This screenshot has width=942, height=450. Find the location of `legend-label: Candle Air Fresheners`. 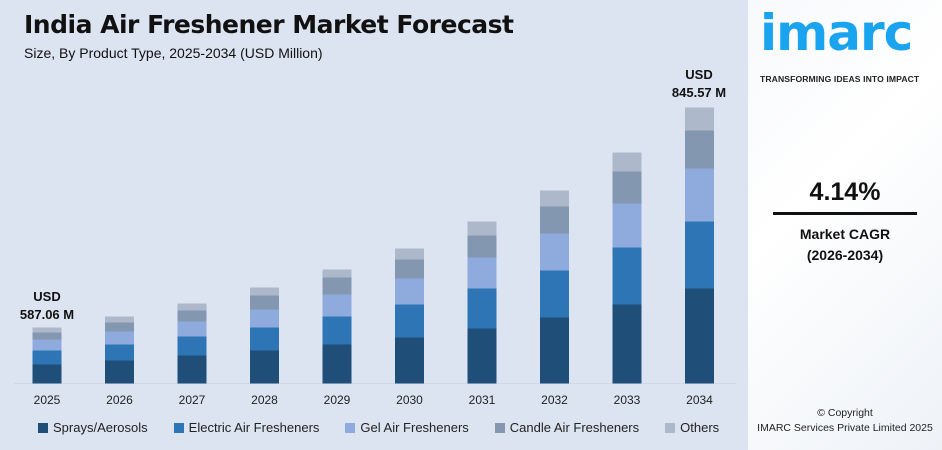

legend-label: Candle Air Fresheners is located at coordinates (574, 427).